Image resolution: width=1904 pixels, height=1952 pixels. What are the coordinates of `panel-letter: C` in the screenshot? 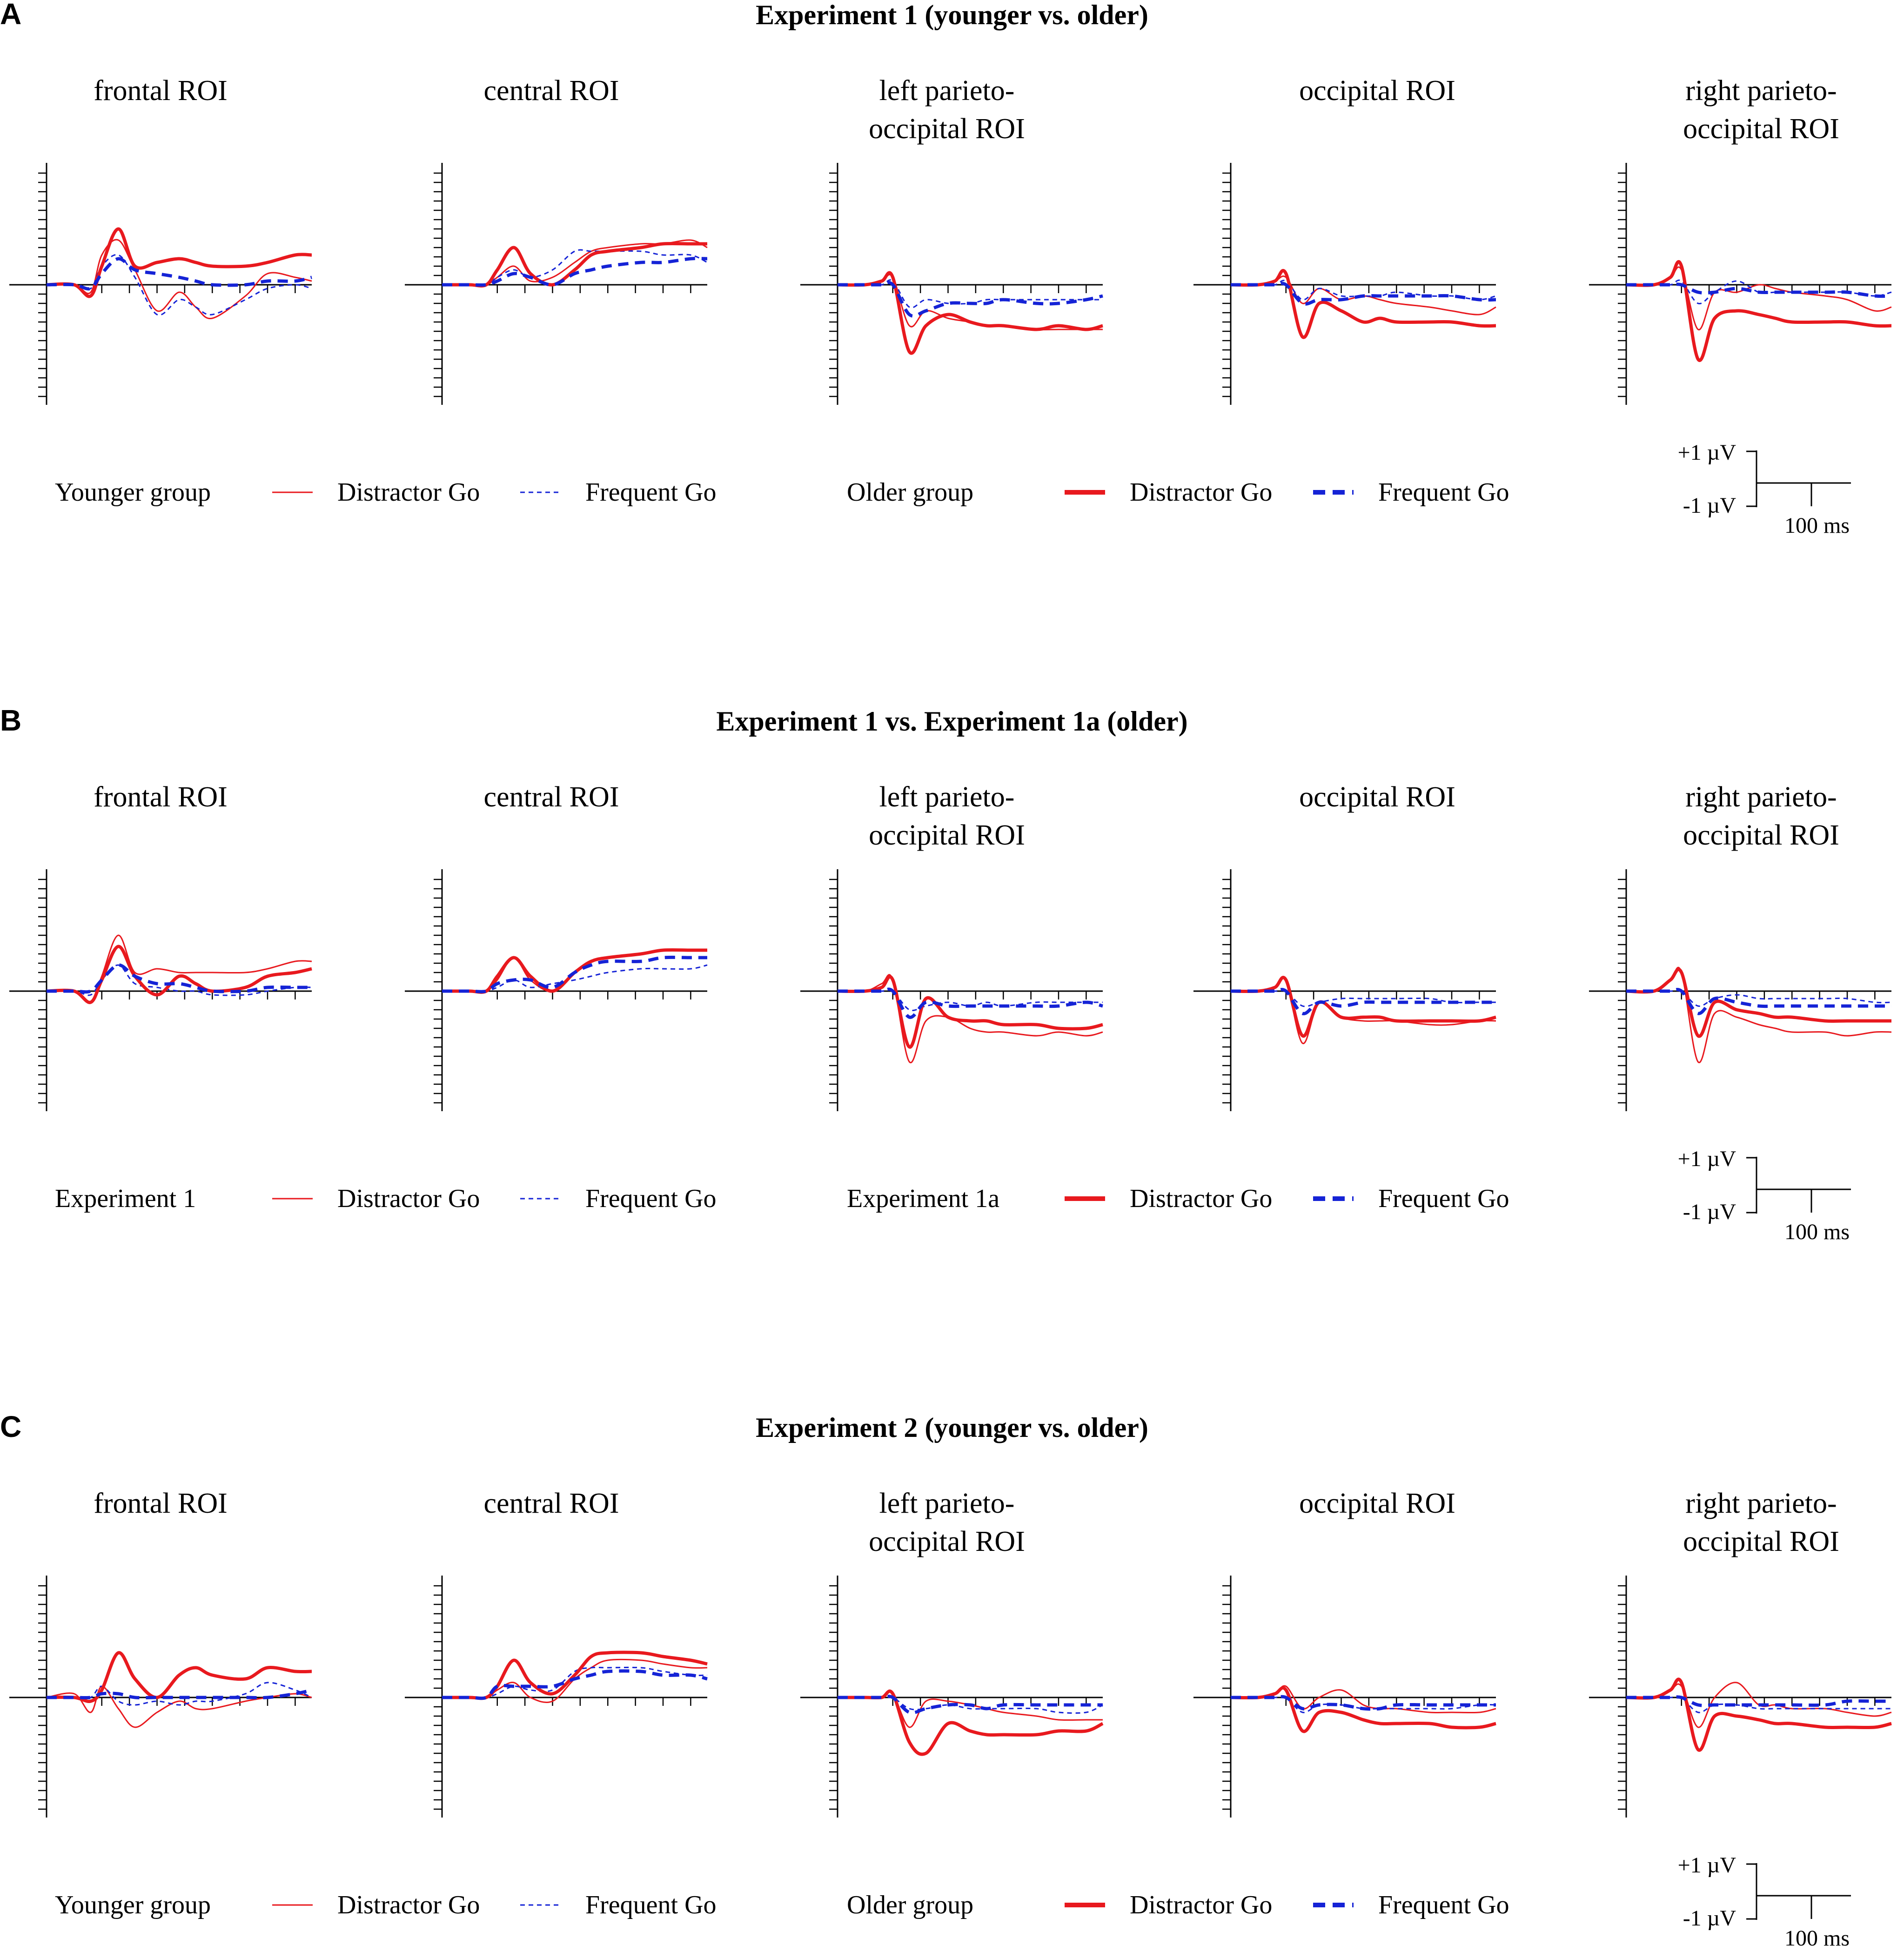 It's located at (10, 1426).